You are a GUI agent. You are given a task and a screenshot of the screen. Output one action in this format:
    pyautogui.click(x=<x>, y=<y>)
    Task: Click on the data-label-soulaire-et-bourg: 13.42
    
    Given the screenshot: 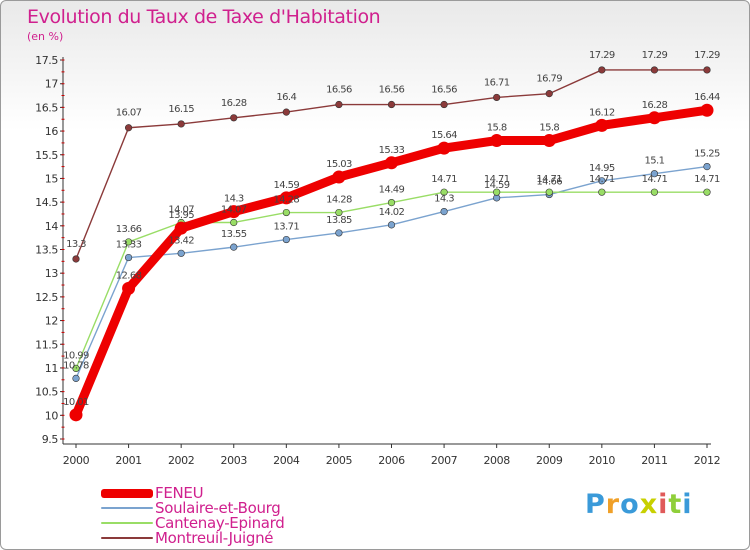 What is the action you would take?
    pyautogui.click(x=181, y=240)
    